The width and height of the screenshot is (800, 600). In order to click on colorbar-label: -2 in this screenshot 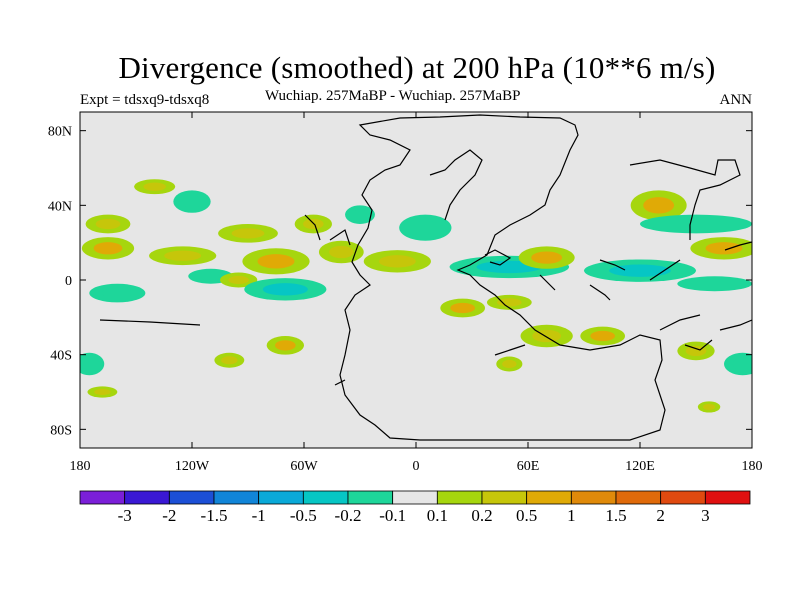, I will do `click(169, 515)`.